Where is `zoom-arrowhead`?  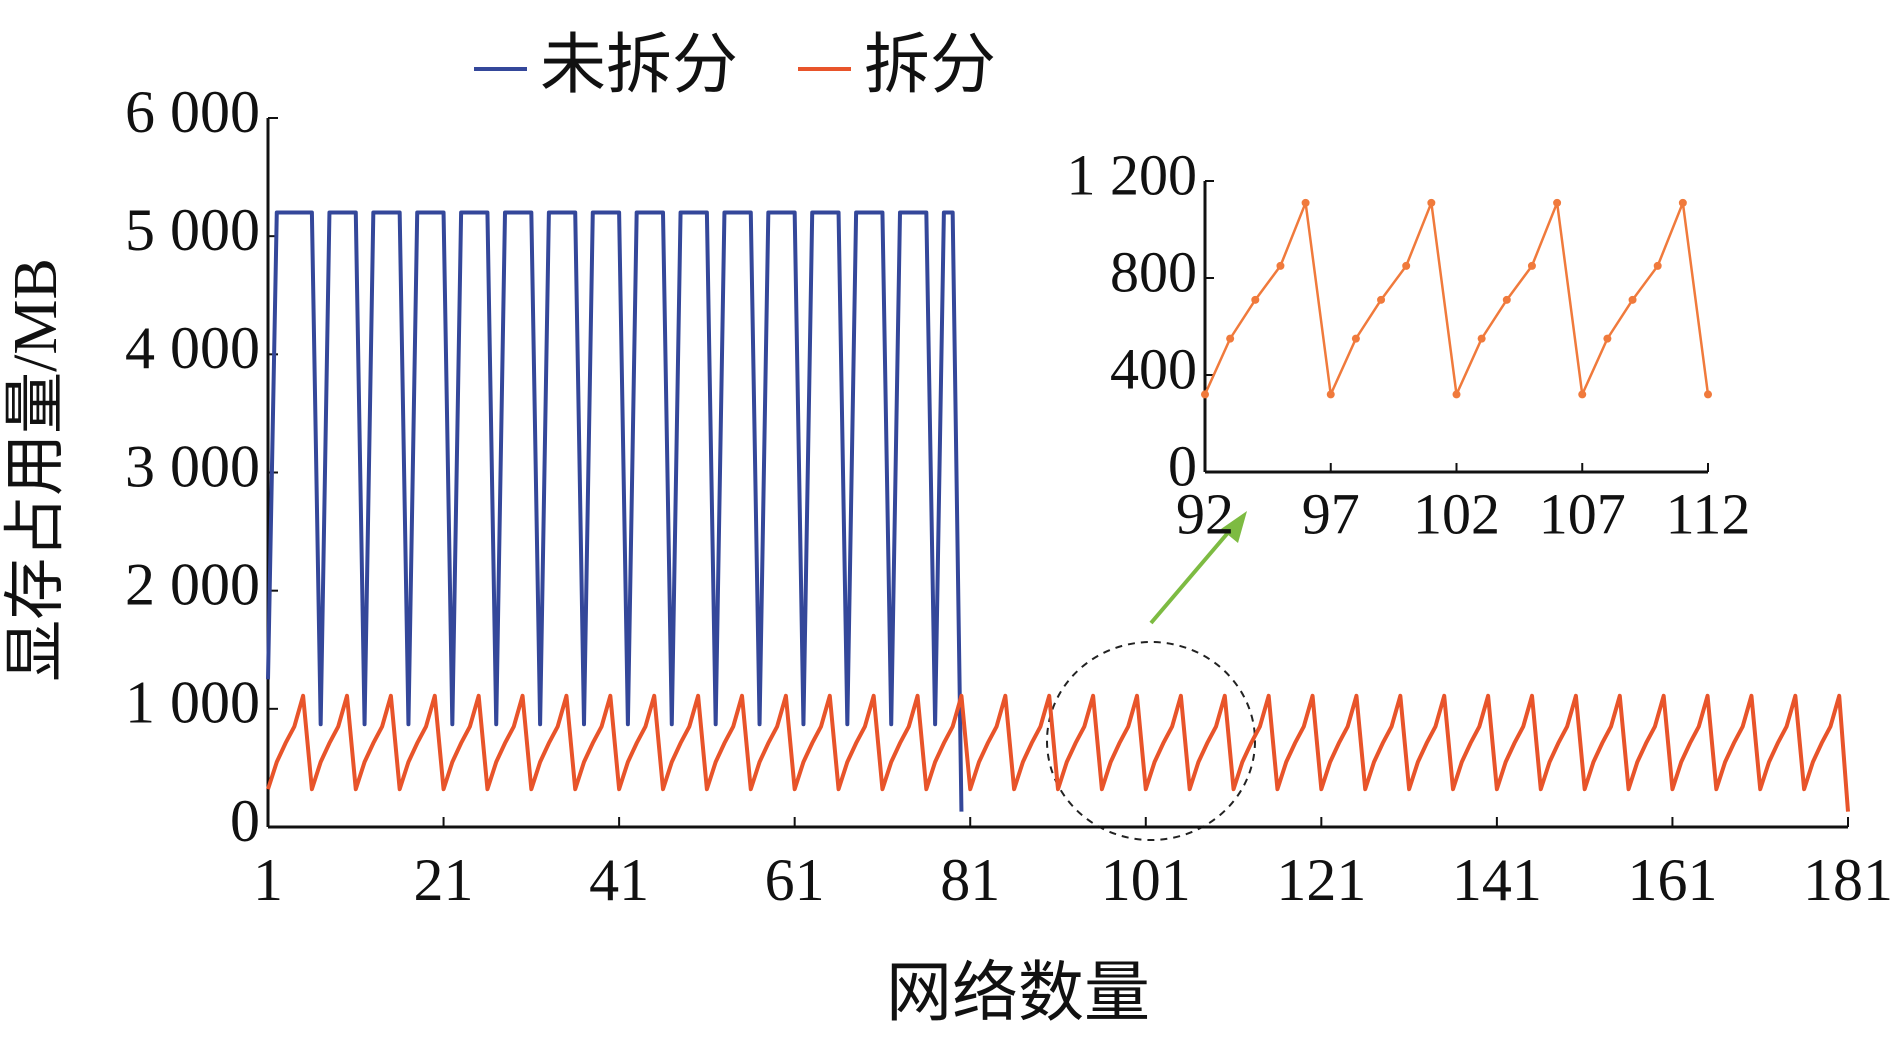
zoom-arrowhead is located at coordinates (1234, 527).